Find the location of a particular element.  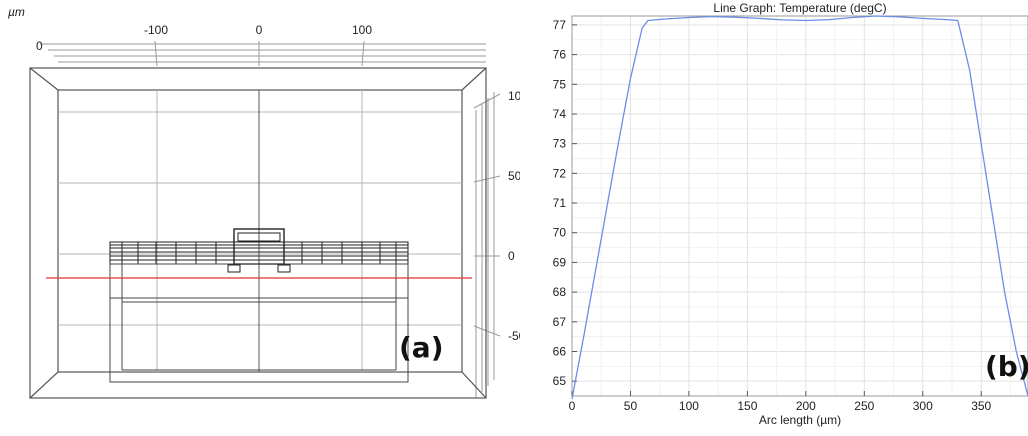

z-tick-label: 0 is located at coordinates (511, 256).